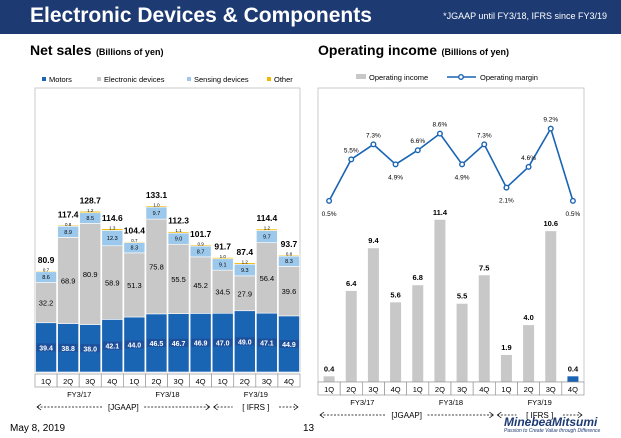 The width and height of the screenshot is (621, 438). Describe the element at coordinates (79, 394) in the screenshot. I see `net-sales-fiscal-year-label: FY3/17` at that location.